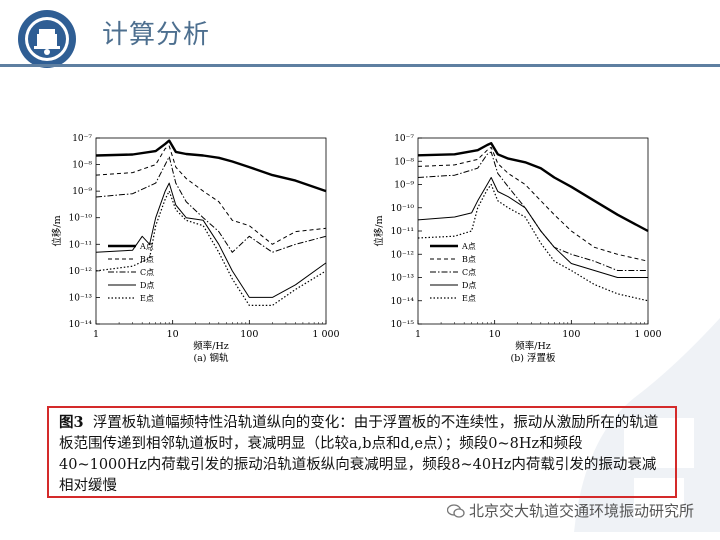 This screenshot has width=720, height=540. What do you see at coordinates (156, 35) in the screenshot?
I see `page-title: 计算分析` at bounding box center [156, 35].